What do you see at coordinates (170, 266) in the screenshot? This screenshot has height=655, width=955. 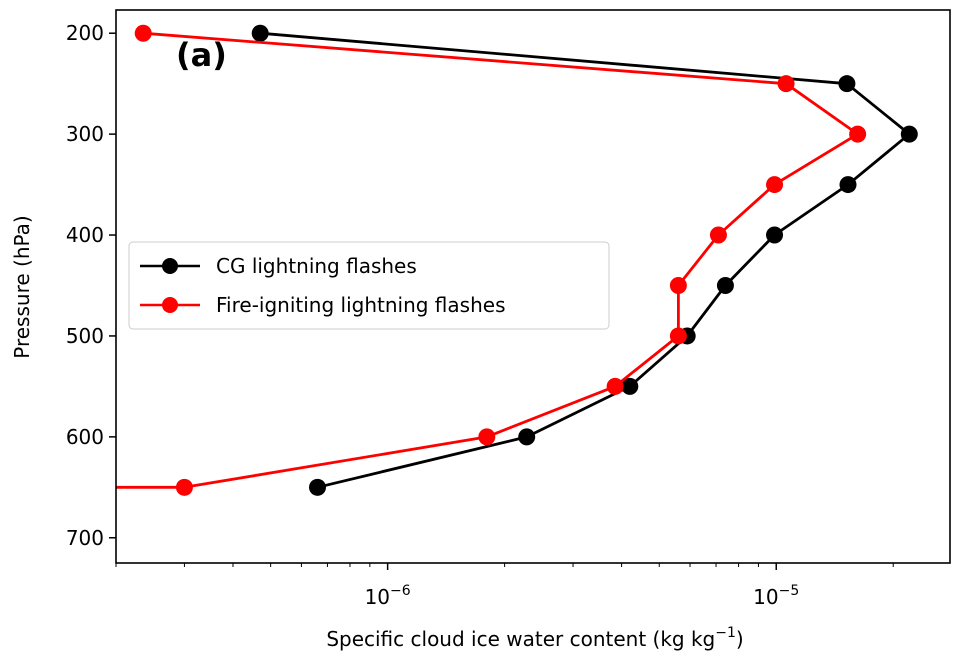 I see `legend-marker-cg` at bounding box center [170, 266].